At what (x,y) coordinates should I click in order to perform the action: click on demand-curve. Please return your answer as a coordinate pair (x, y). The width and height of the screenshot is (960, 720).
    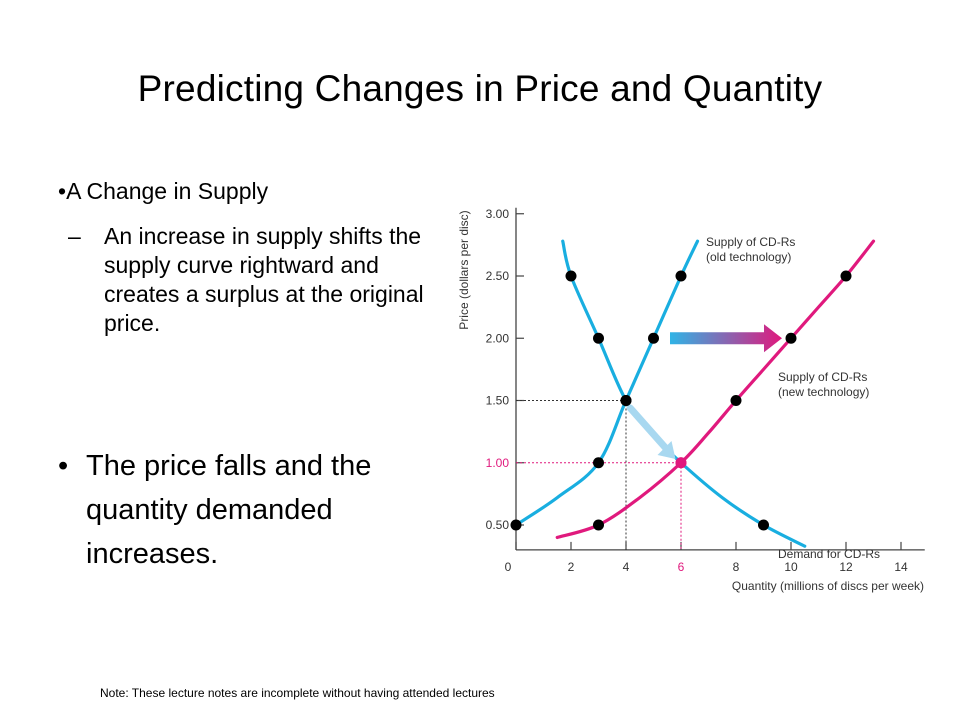
    Looking at the image, I should click on (684, 393).